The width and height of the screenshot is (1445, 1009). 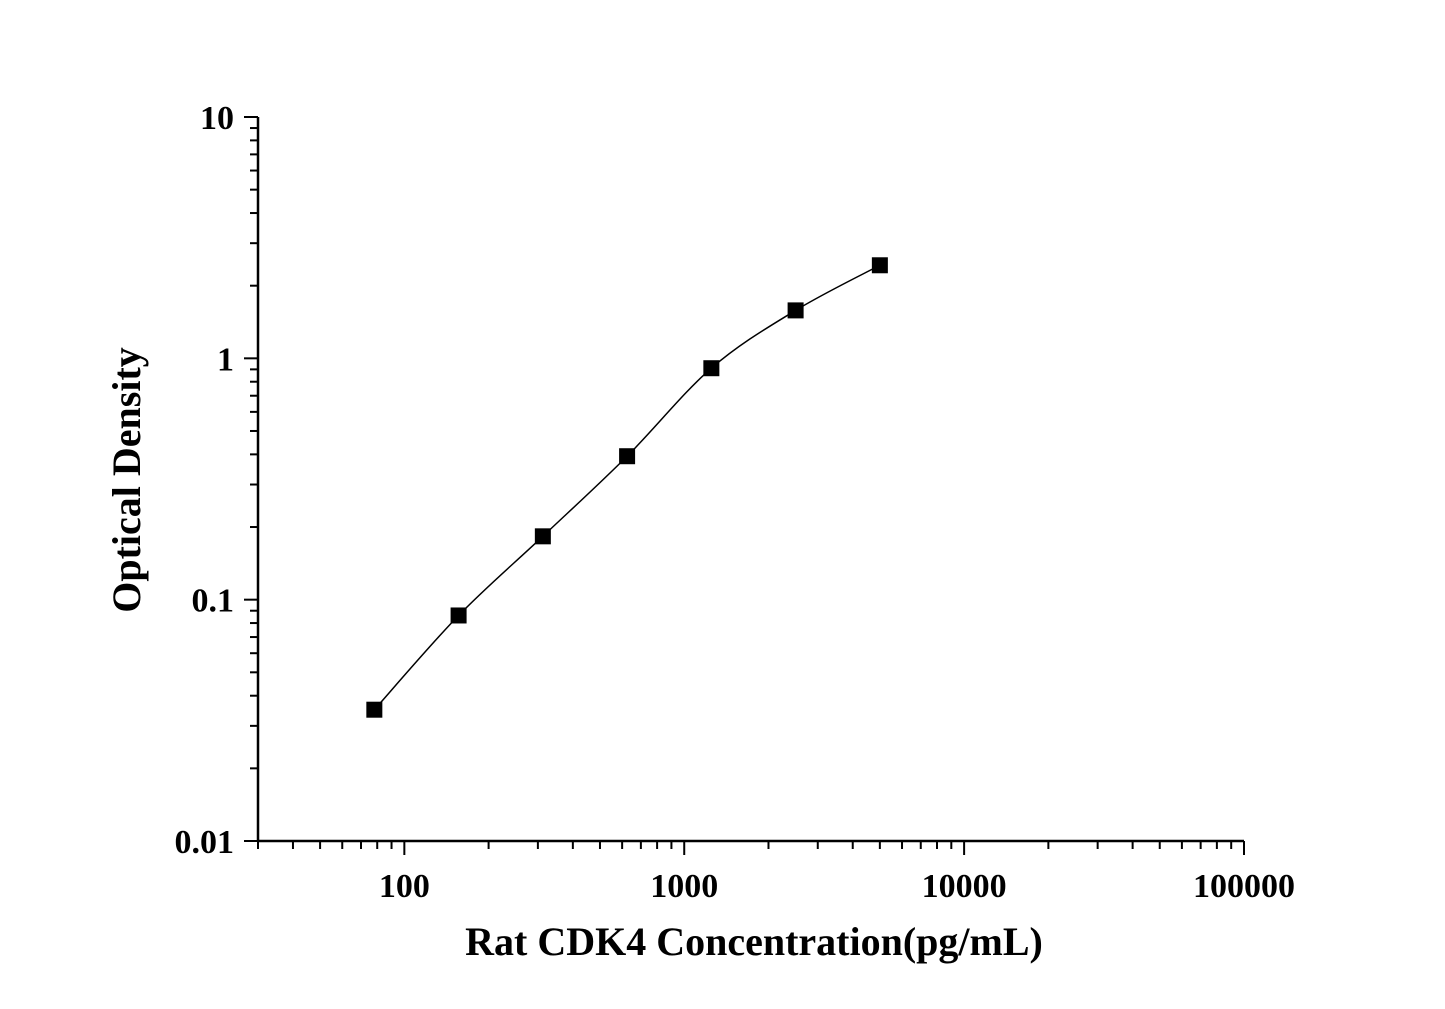 What do you see at coordinates (684, 886) in the screenshot?
I see `x-tick-label: 1000` at bounding box center [684, 886].